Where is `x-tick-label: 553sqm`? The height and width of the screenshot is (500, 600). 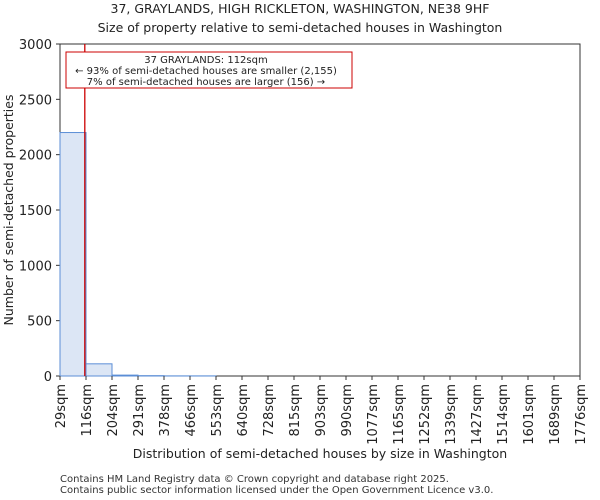
x-tick-label: 553sqm is located at coordinates (217, 410).